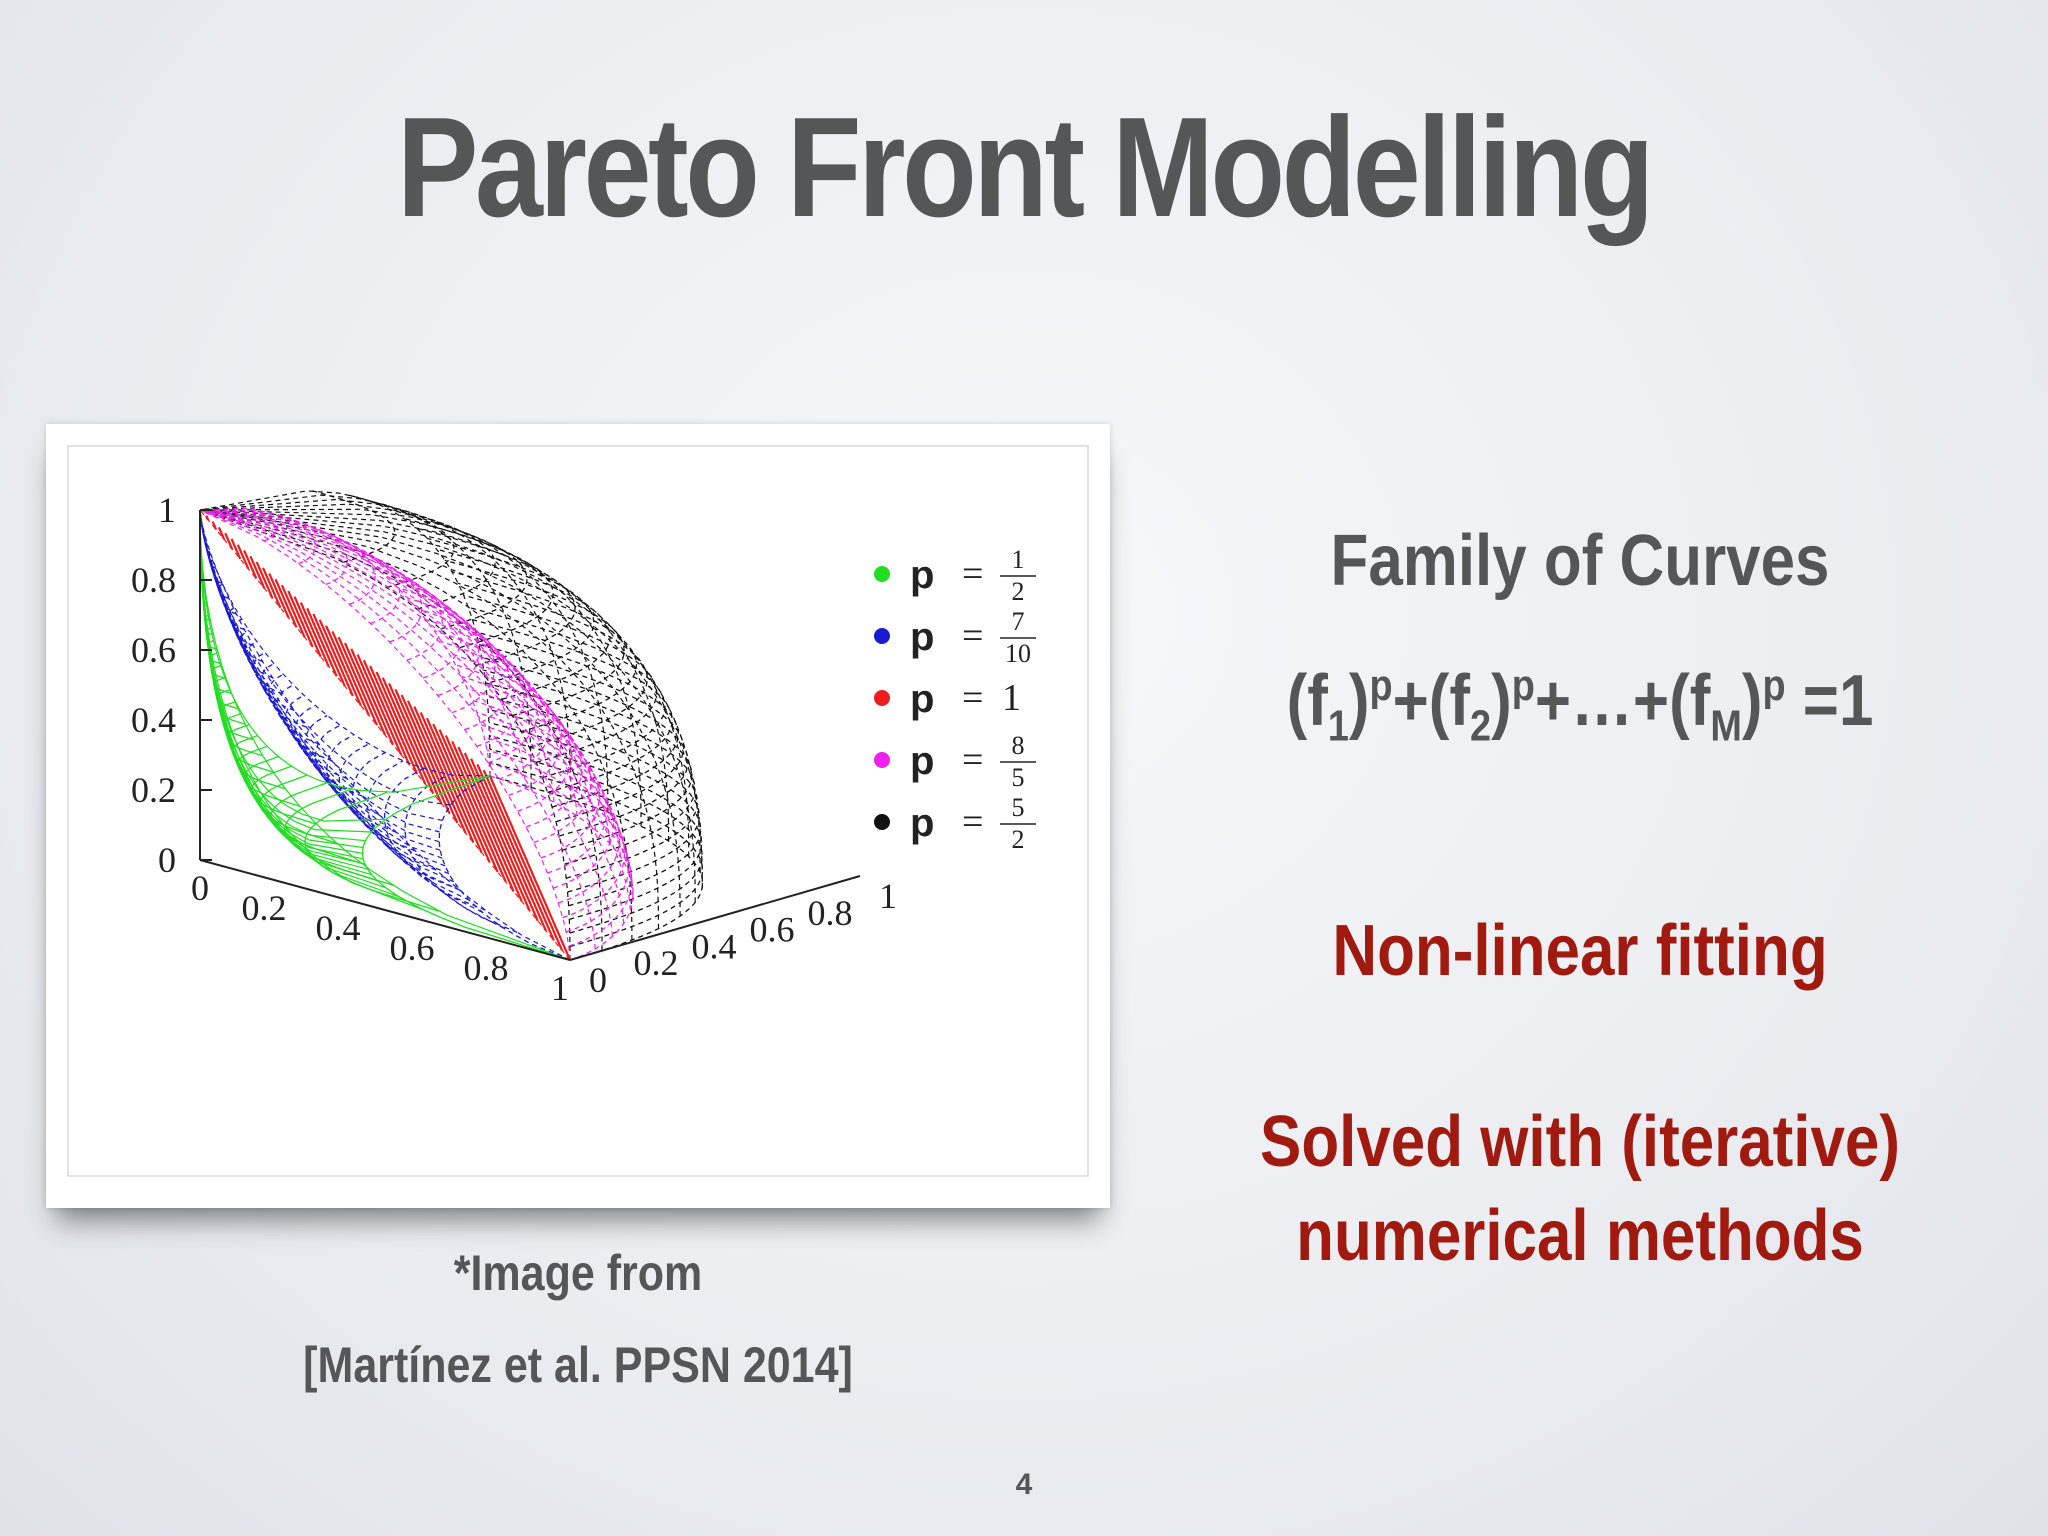 The width and height of the screenshot is (2048, 1536). I want to click on y-tick-label: 0.4, so click(714, 946).